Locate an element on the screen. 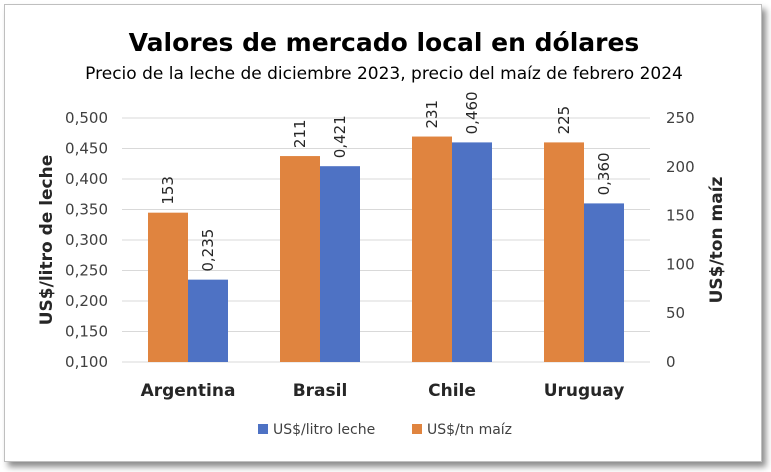  y-left-tick-label: 0,500 is located at coordinates (86, 118).